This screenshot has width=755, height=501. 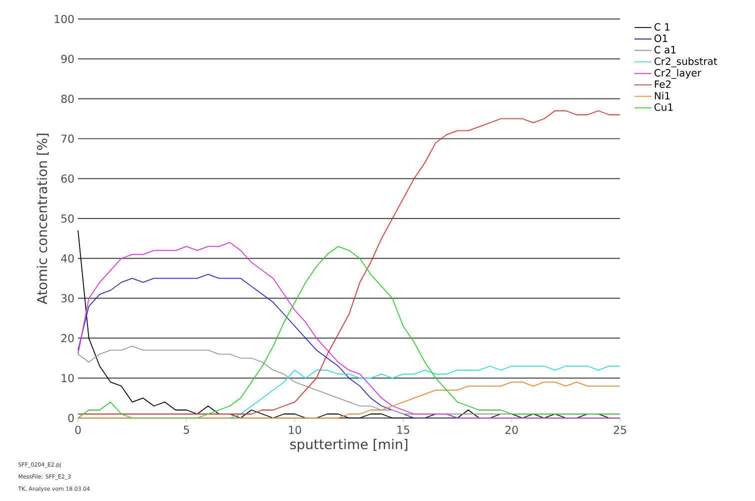 What do you see at coordinates (64, 19) in the screenshot?
I see `y-tick-label: 100` at bounding box center [64, 19].